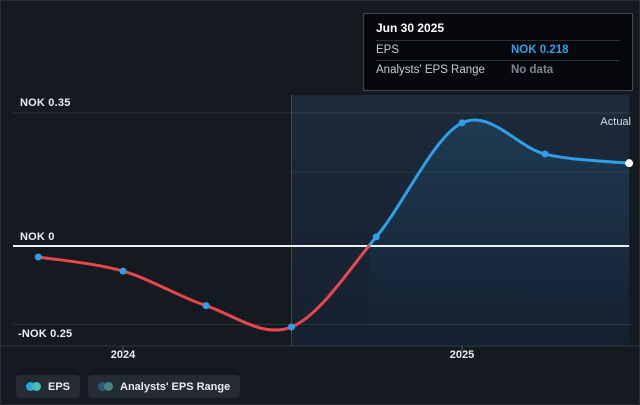 This screenshot has width=640, height=405. Describe the element at coordinates (388, 50) in the screenshot. I see `tooltip-eps-label: EPS` at that location.